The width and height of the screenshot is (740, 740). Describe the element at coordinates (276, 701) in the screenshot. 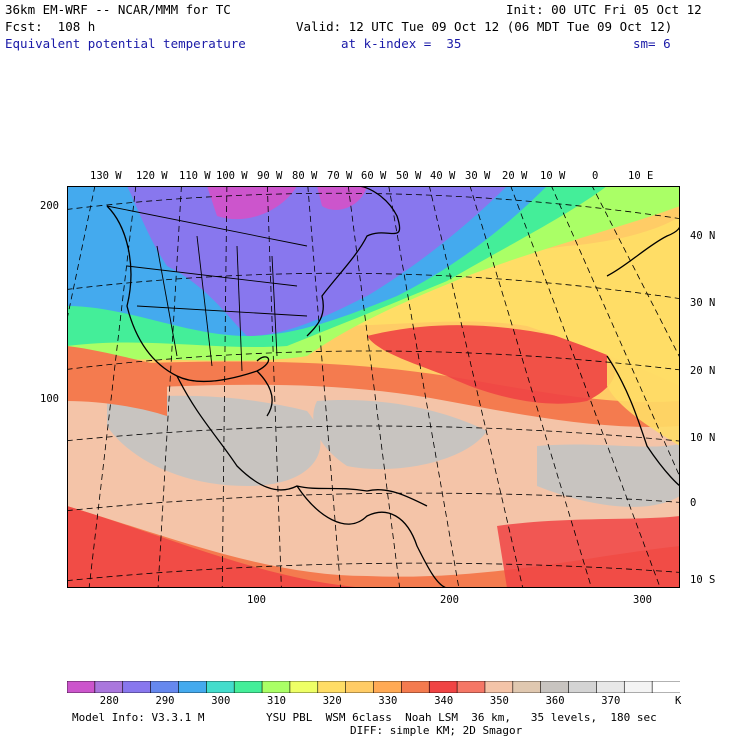

I see `colorbar-label: 310` at that location.